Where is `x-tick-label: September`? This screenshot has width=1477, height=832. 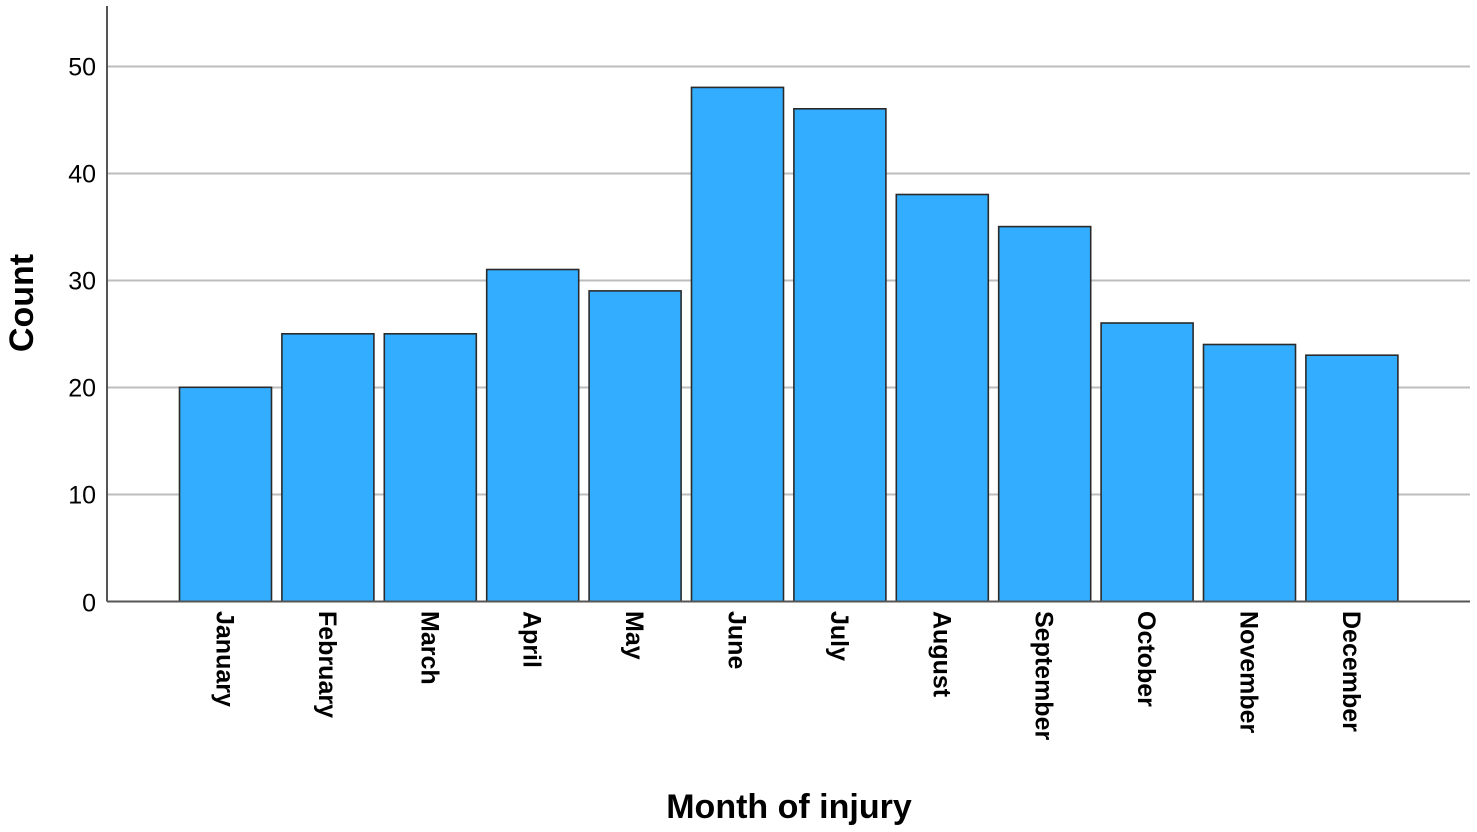 x-tick-label: September is located at coordinates (1044, 675).